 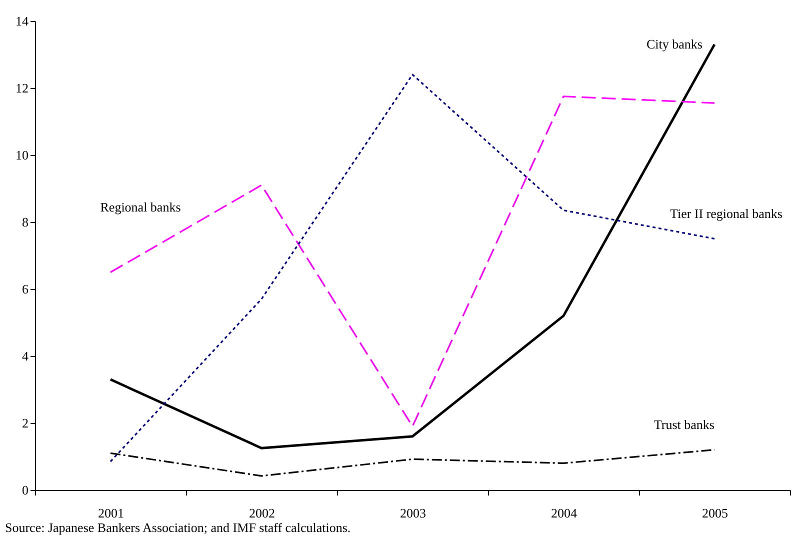 What do you see at coordinates (22, 88) in the screenshot?
I see `y-tick-label: 12` at bounding box center [22, 88].